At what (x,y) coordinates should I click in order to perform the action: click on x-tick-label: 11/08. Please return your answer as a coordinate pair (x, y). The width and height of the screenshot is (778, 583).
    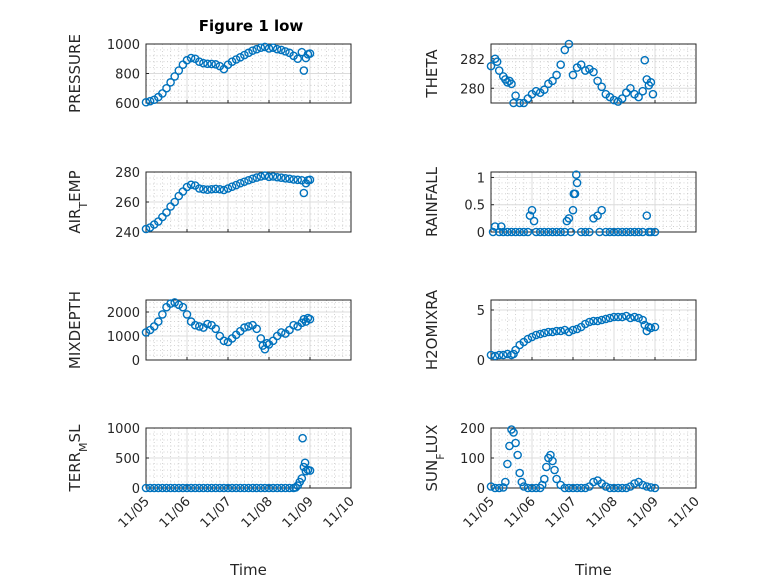
    Looking at the image, I should click on (257, 512).